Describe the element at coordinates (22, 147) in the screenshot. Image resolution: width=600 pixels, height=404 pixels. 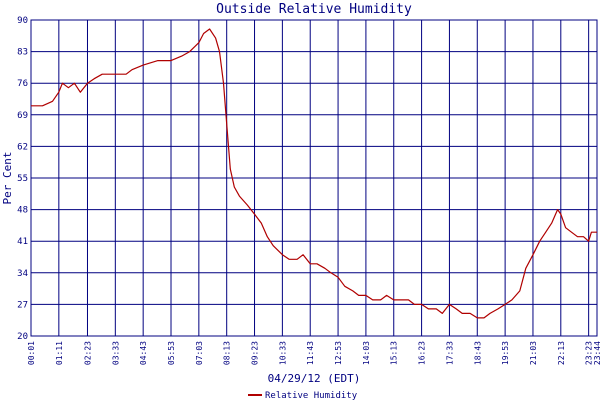
I see `y-tick-label: 62` at that location.